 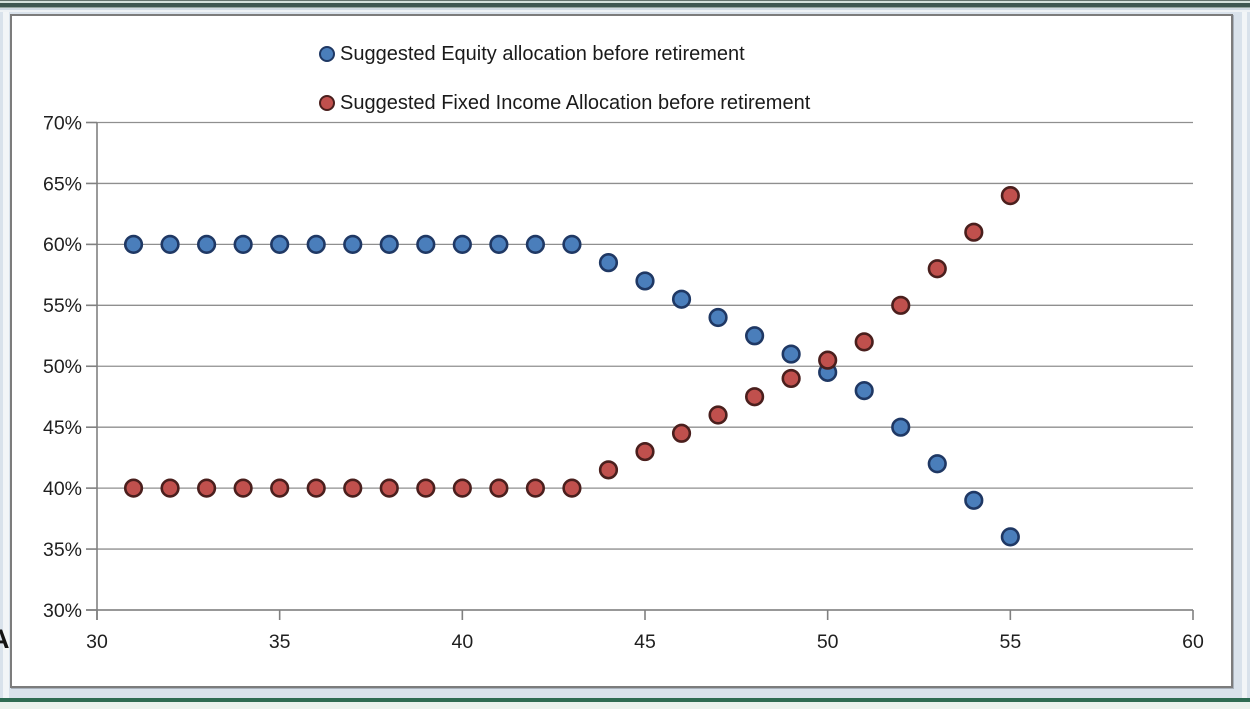 What do you see at coordinates (62, 245) in the screenshot?
I see `y-tick-label: 60%` at bounding box center [62, 245].